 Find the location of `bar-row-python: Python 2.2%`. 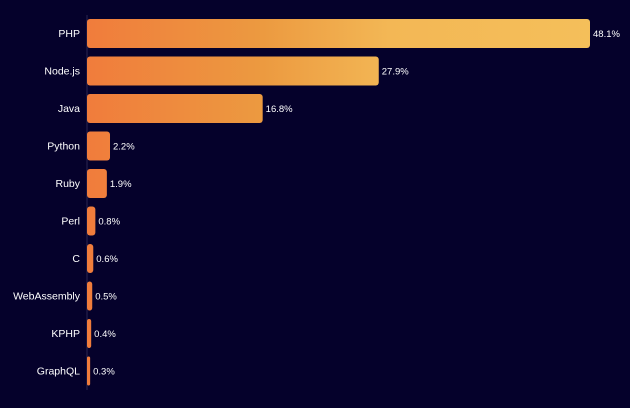

bar-row-python: Python 2.2% is located at coordinates (91, 146).